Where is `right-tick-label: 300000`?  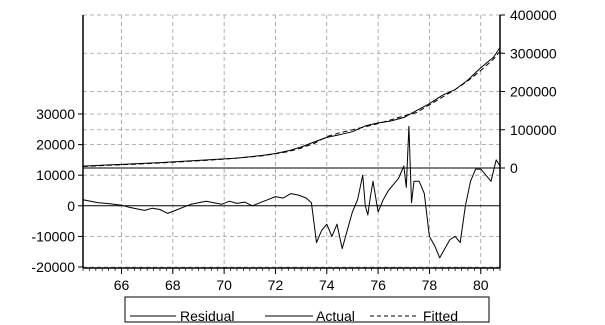 right-tick-label: 300000 is located at coordinates (533, 53).